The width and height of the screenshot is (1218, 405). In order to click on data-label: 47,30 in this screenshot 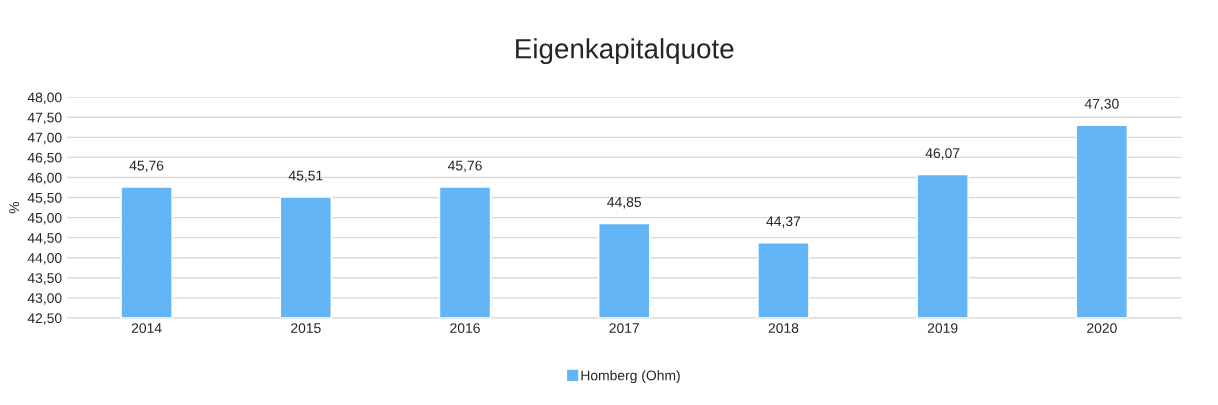, I will do `click(1101, 104)`.